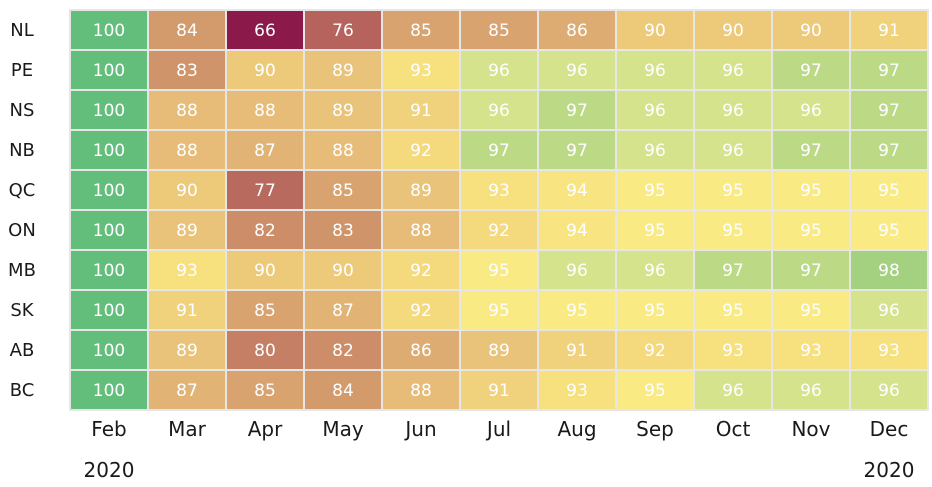 The image size is (932, 487). Describe the element at coordinates (22, 270) in the screenshot. I see `row-label: MB` at that location.